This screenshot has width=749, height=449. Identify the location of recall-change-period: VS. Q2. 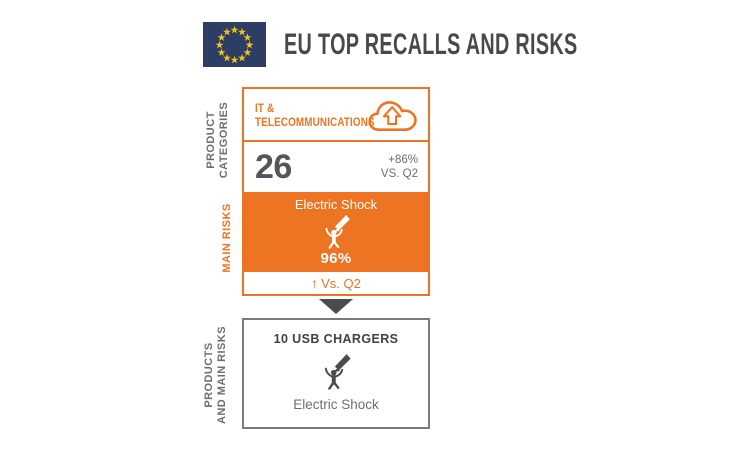
(399, 174).